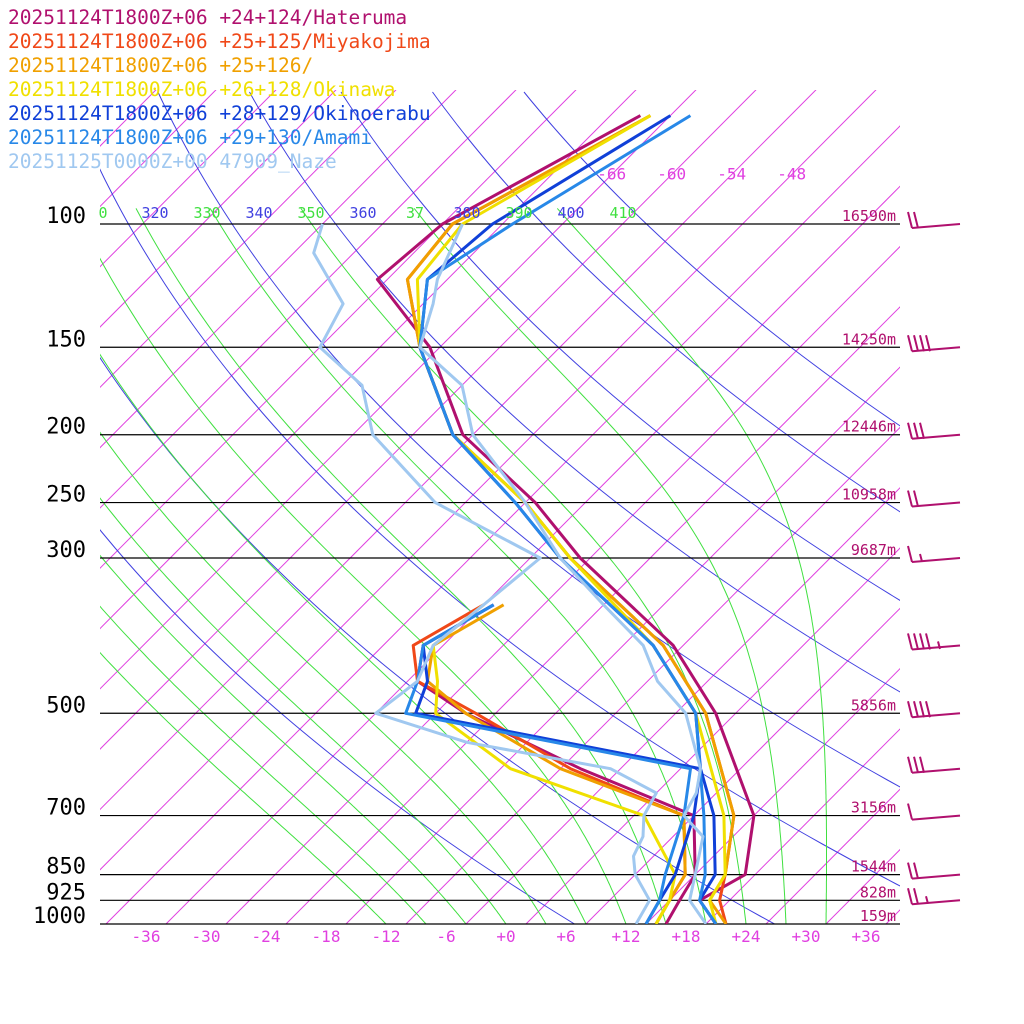 The height and width of the screenshot is (1024, 1024). What do you see at coordinates (731, 174) in the screenshot?
I see `isotherm-label: -54` at bounding box center [731, 174].